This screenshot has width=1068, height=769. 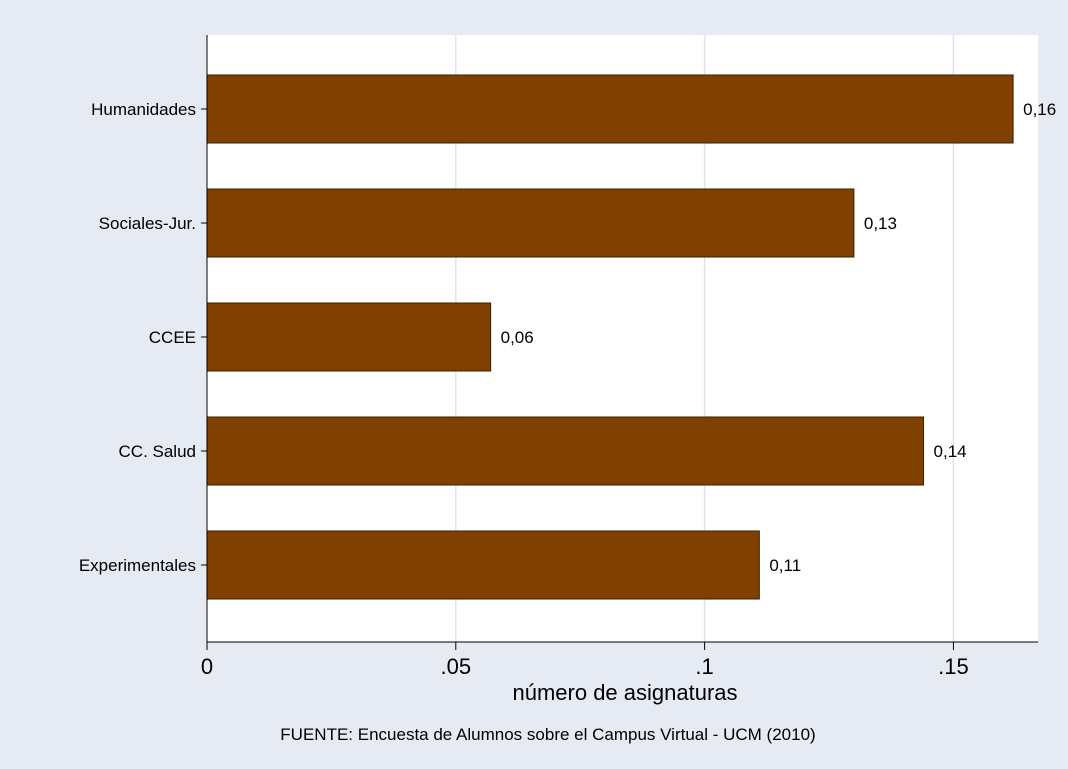 I want to click on category-label: Humanidades, so click(x=143, y=109).